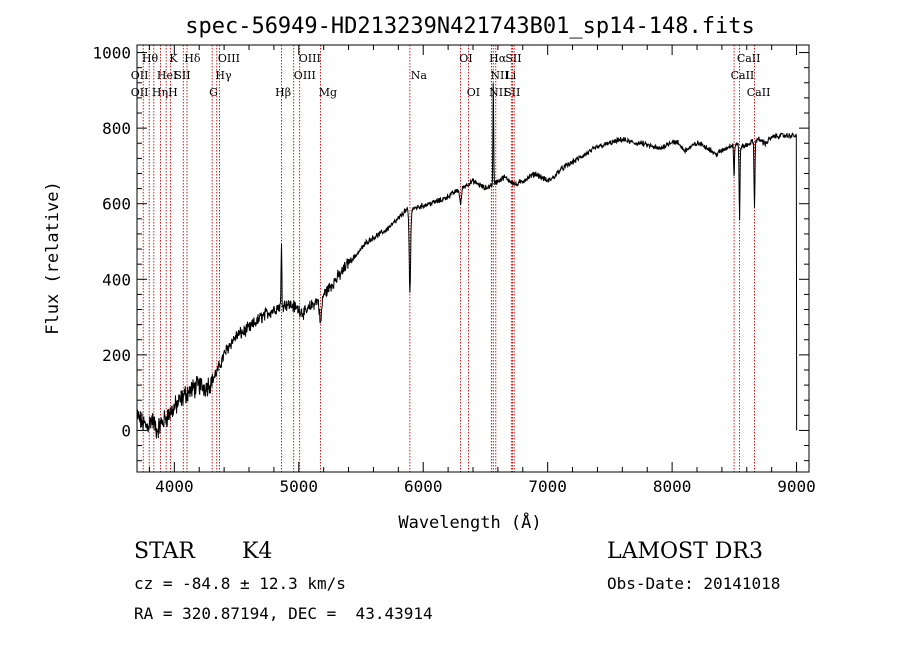 The height and width of the screenshot is (649, 900). Describe the element at coordinates (160, 92) in the screenshot. I see `line-label: Hη` at that location.